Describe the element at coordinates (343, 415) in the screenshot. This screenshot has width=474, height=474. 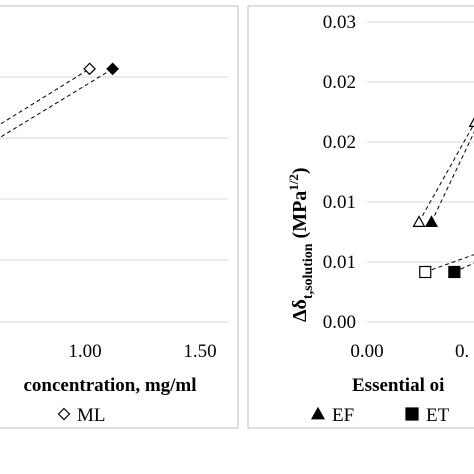
I see `right-legend-label: EF` at that location.